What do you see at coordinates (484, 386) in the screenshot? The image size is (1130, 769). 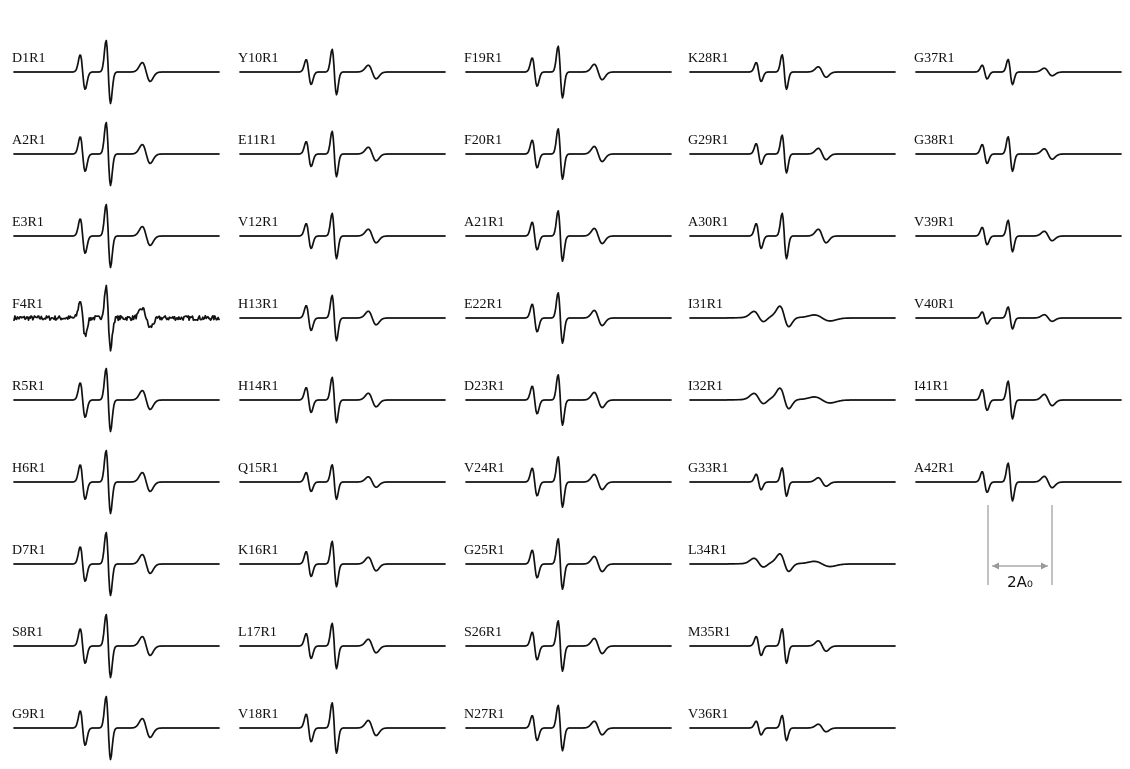 I see `spectrum-label-d23r1: D23R1` at bounding box center [484, 386].